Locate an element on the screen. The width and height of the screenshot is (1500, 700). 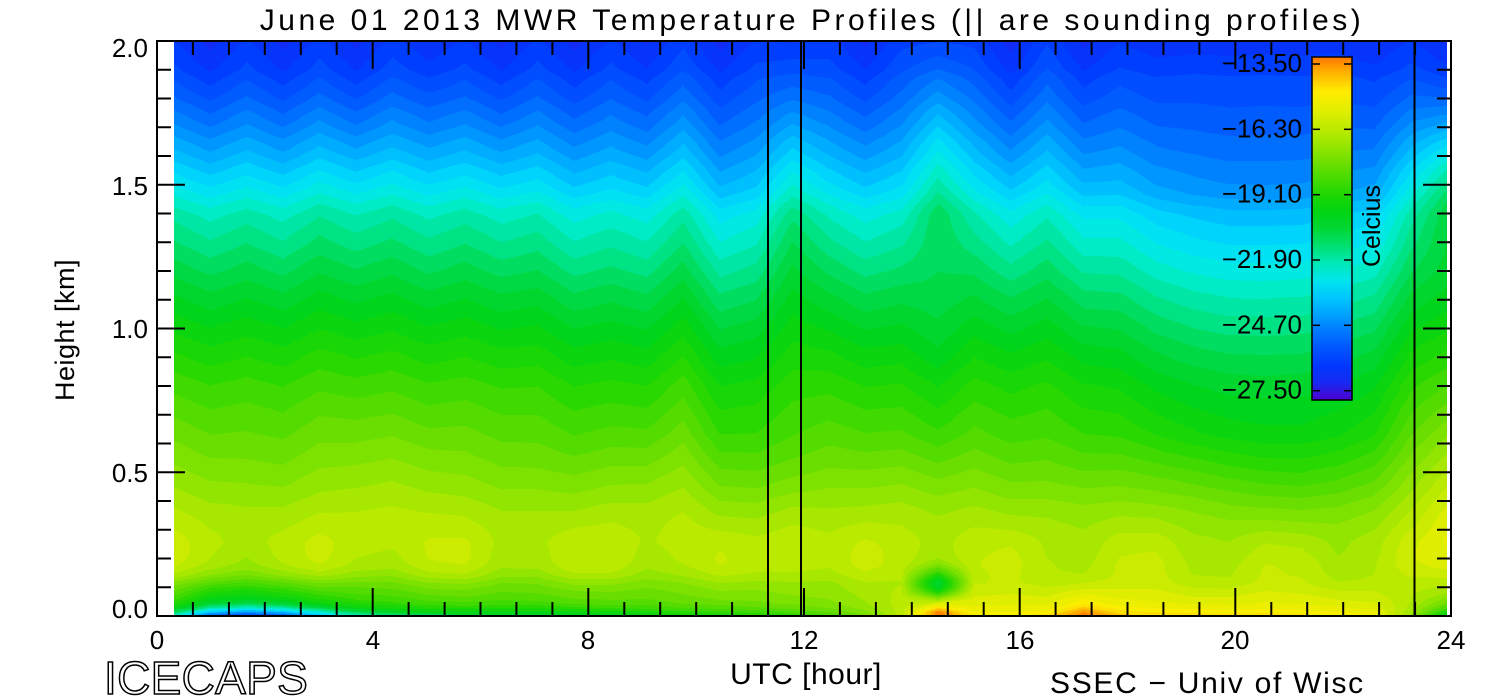
svg-text: 0.5 is located at coordinates (130, 473).